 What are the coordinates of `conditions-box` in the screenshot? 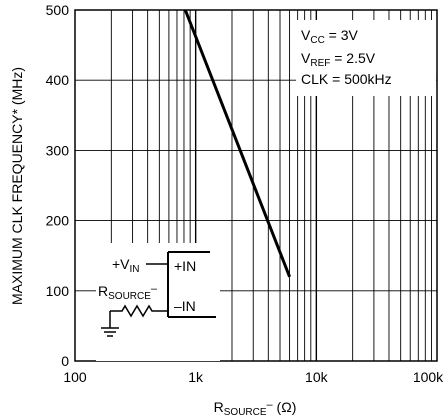 It's located at (366, 58).